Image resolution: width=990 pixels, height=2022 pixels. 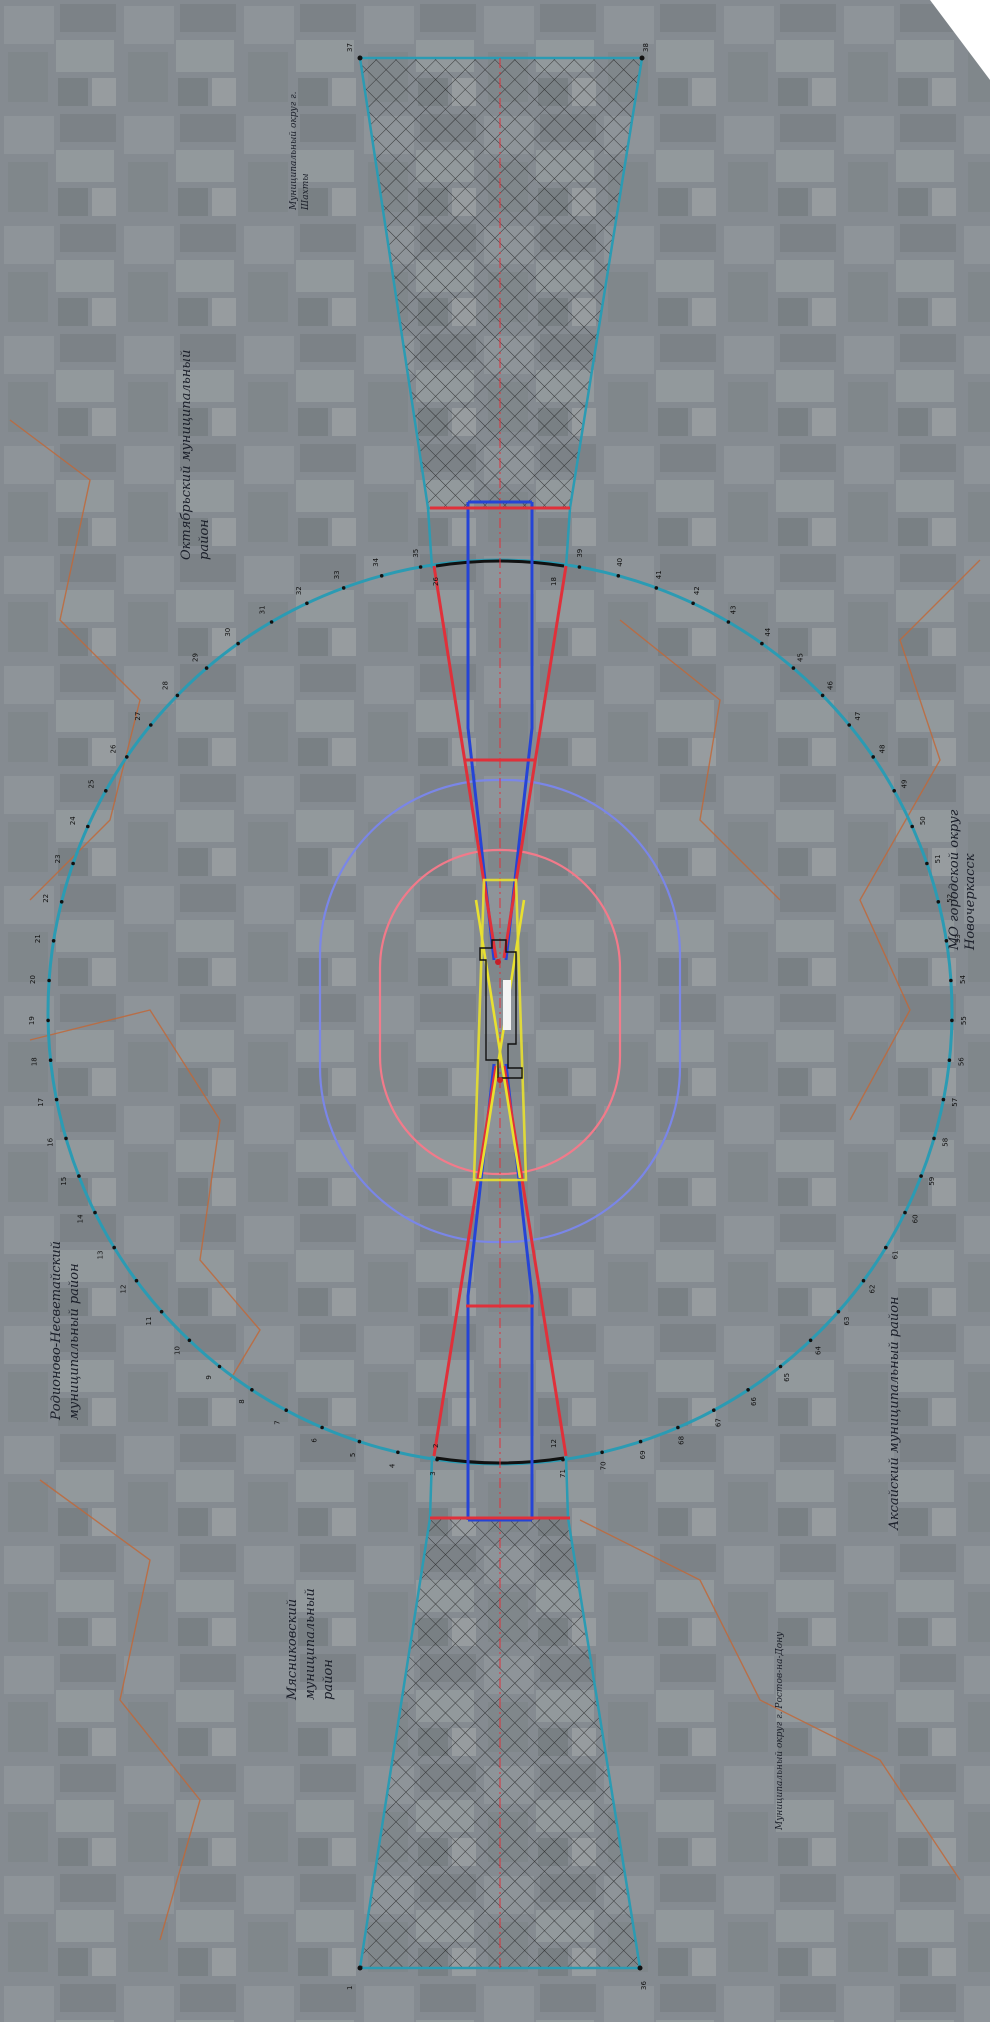 I want to click on boundary-point-number: 13, so click(x=100, y=1254).